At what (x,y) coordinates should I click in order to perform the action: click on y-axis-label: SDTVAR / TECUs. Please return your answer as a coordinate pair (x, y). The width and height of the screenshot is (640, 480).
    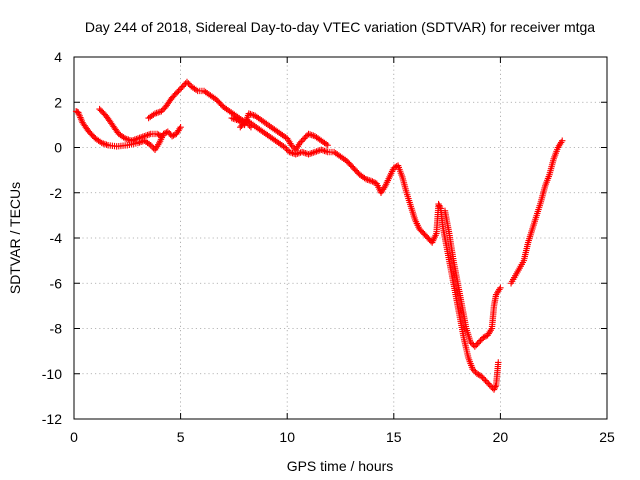
    Looking at the image, I should click on (15, 238).